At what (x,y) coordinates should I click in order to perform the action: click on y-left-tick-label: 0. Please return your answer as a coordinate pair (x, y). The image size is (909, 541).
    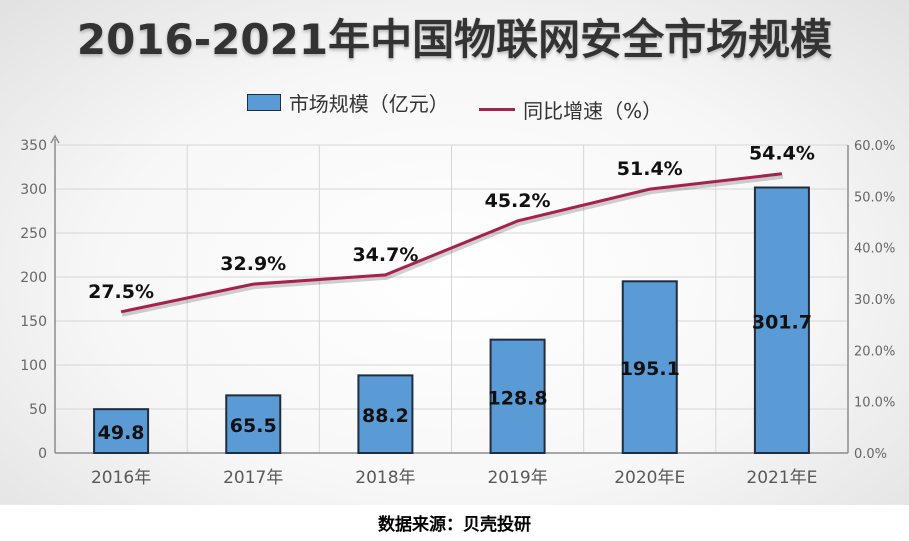
    Looking at the image, I should click on (42, 454).